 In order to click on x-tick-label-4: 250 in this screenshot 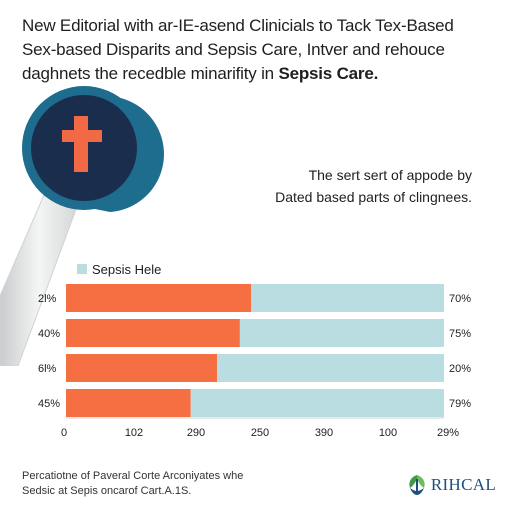, I will do `click(260, 433)`.